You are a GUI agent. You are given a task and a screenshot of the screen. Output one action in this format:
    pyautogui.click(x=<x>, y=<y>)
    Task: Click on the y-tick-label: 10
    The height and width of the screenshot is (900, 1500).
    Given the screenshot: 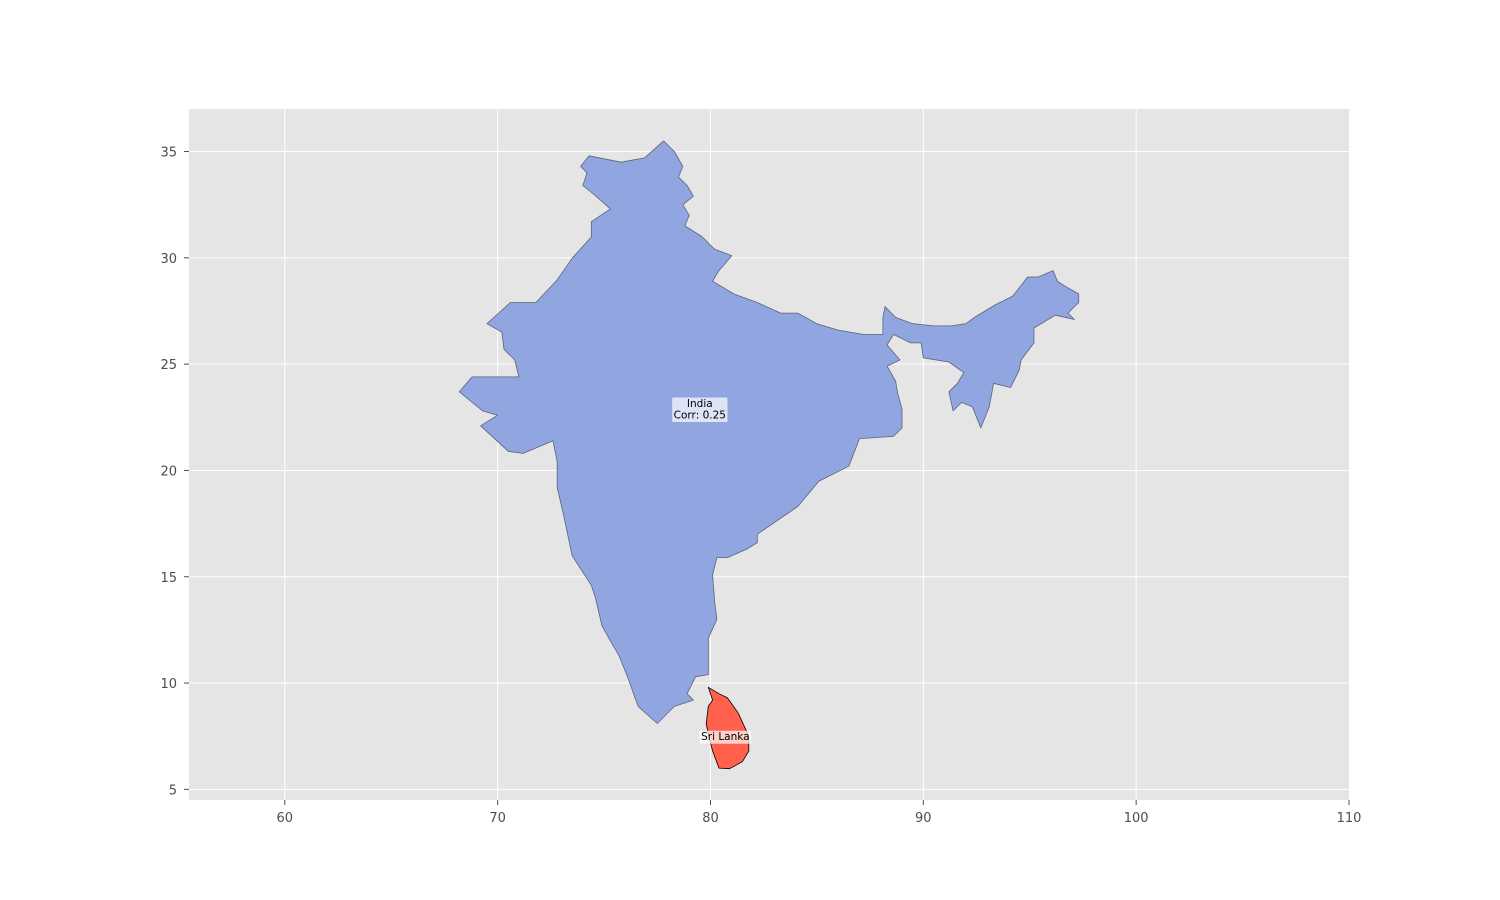 What is the action you would take?
    pyautogui.click(x=168, y=684)
    